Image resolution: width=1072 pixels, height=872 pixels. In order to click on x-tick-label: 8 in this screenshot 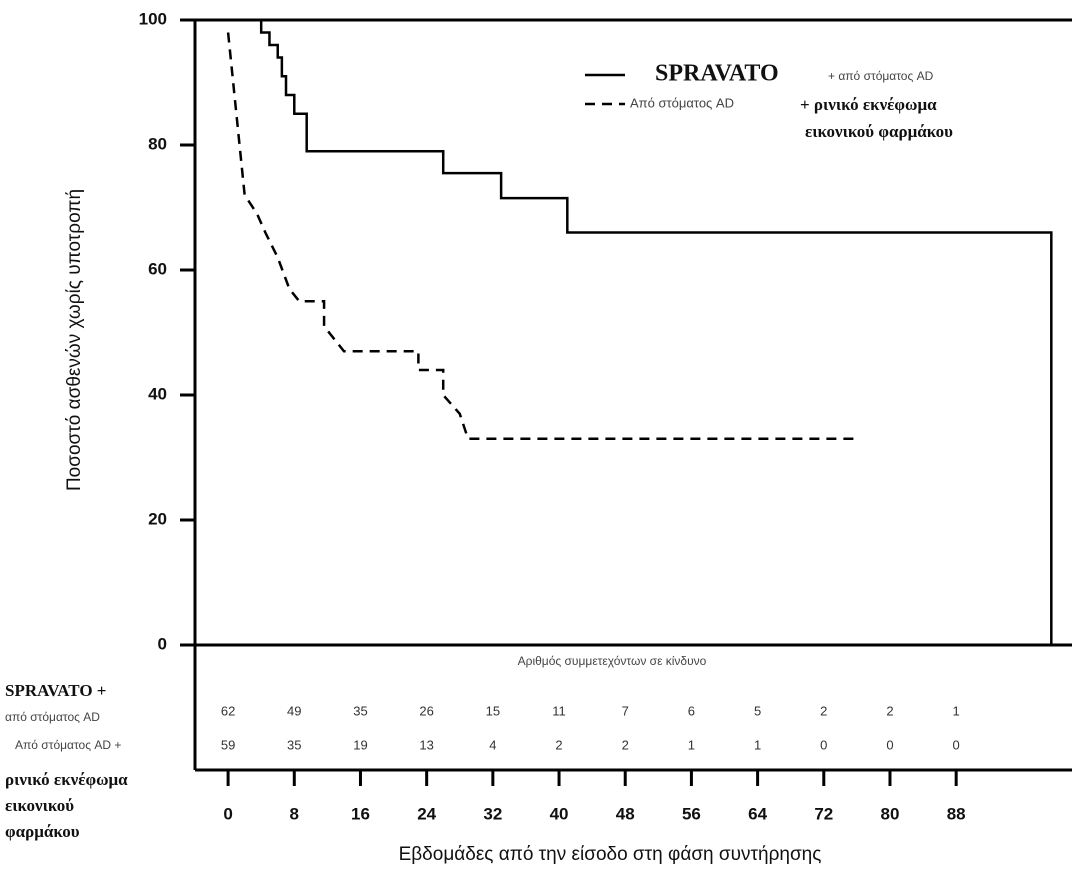, I will do `click(294, 813)`.